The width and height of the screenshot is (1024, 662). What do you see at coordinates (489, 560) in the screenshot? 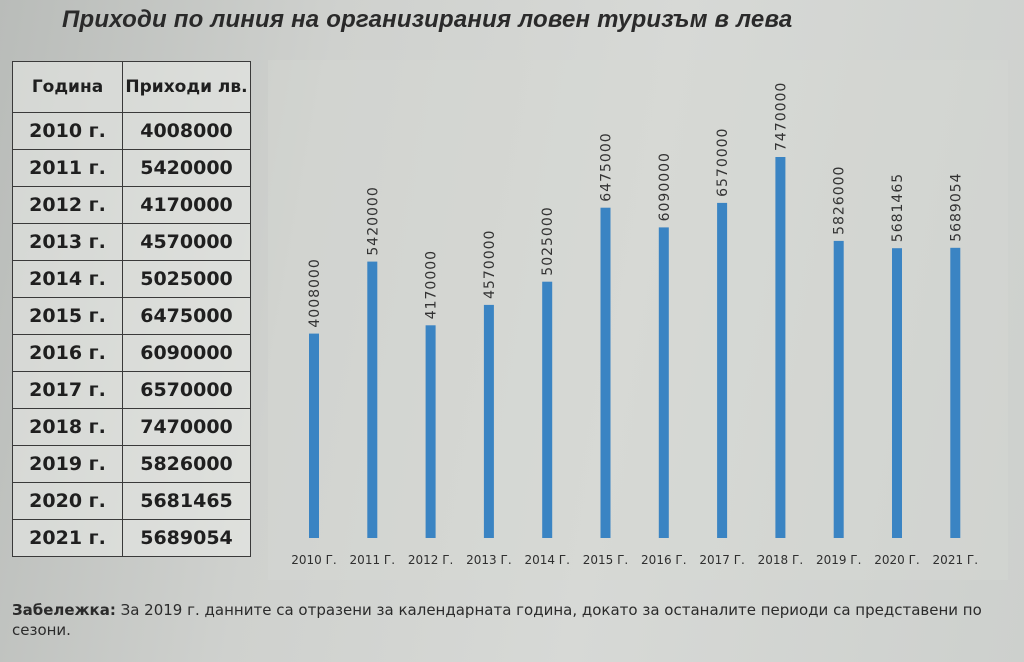
I see `x-tick-label: 2013 Г.` at bounding box center [489, 560].